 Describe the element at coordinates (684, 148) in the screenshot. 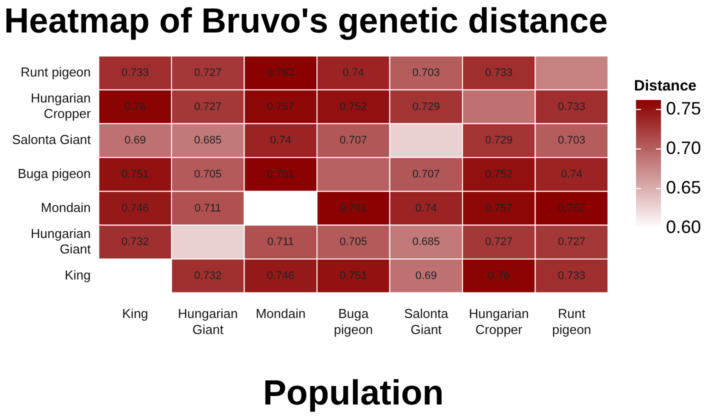

I see `color-bar-label: 0.70` at that location.